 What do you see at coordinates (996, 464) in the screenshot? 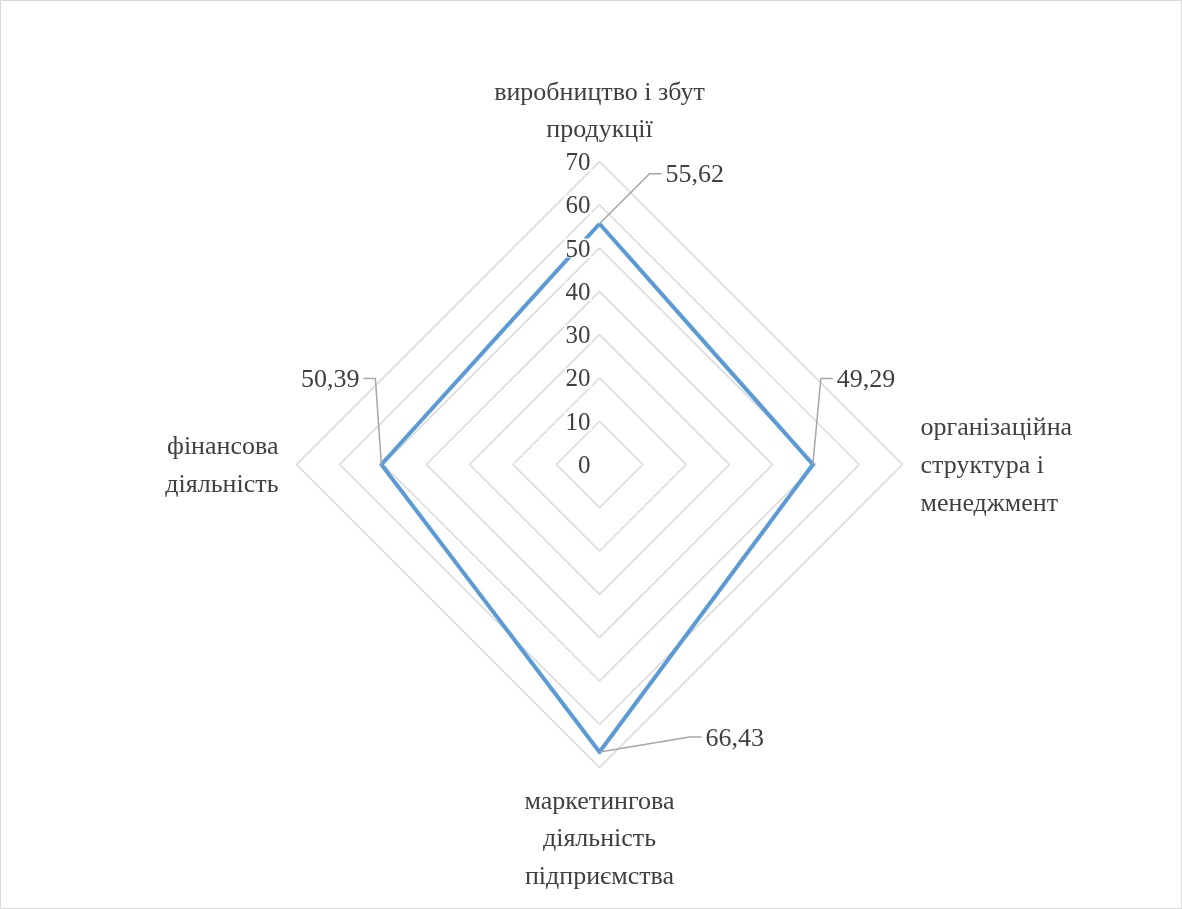
I see `spoke-label: організаційна структура і менеджмент` at bounding box center [996, 464].